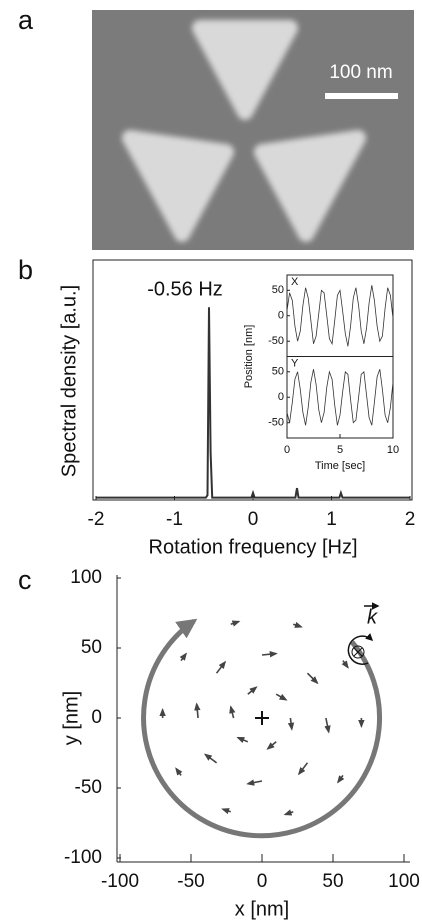 The image size is (422, 924). I want to click on k-rotation-icon, so click(360, 649).